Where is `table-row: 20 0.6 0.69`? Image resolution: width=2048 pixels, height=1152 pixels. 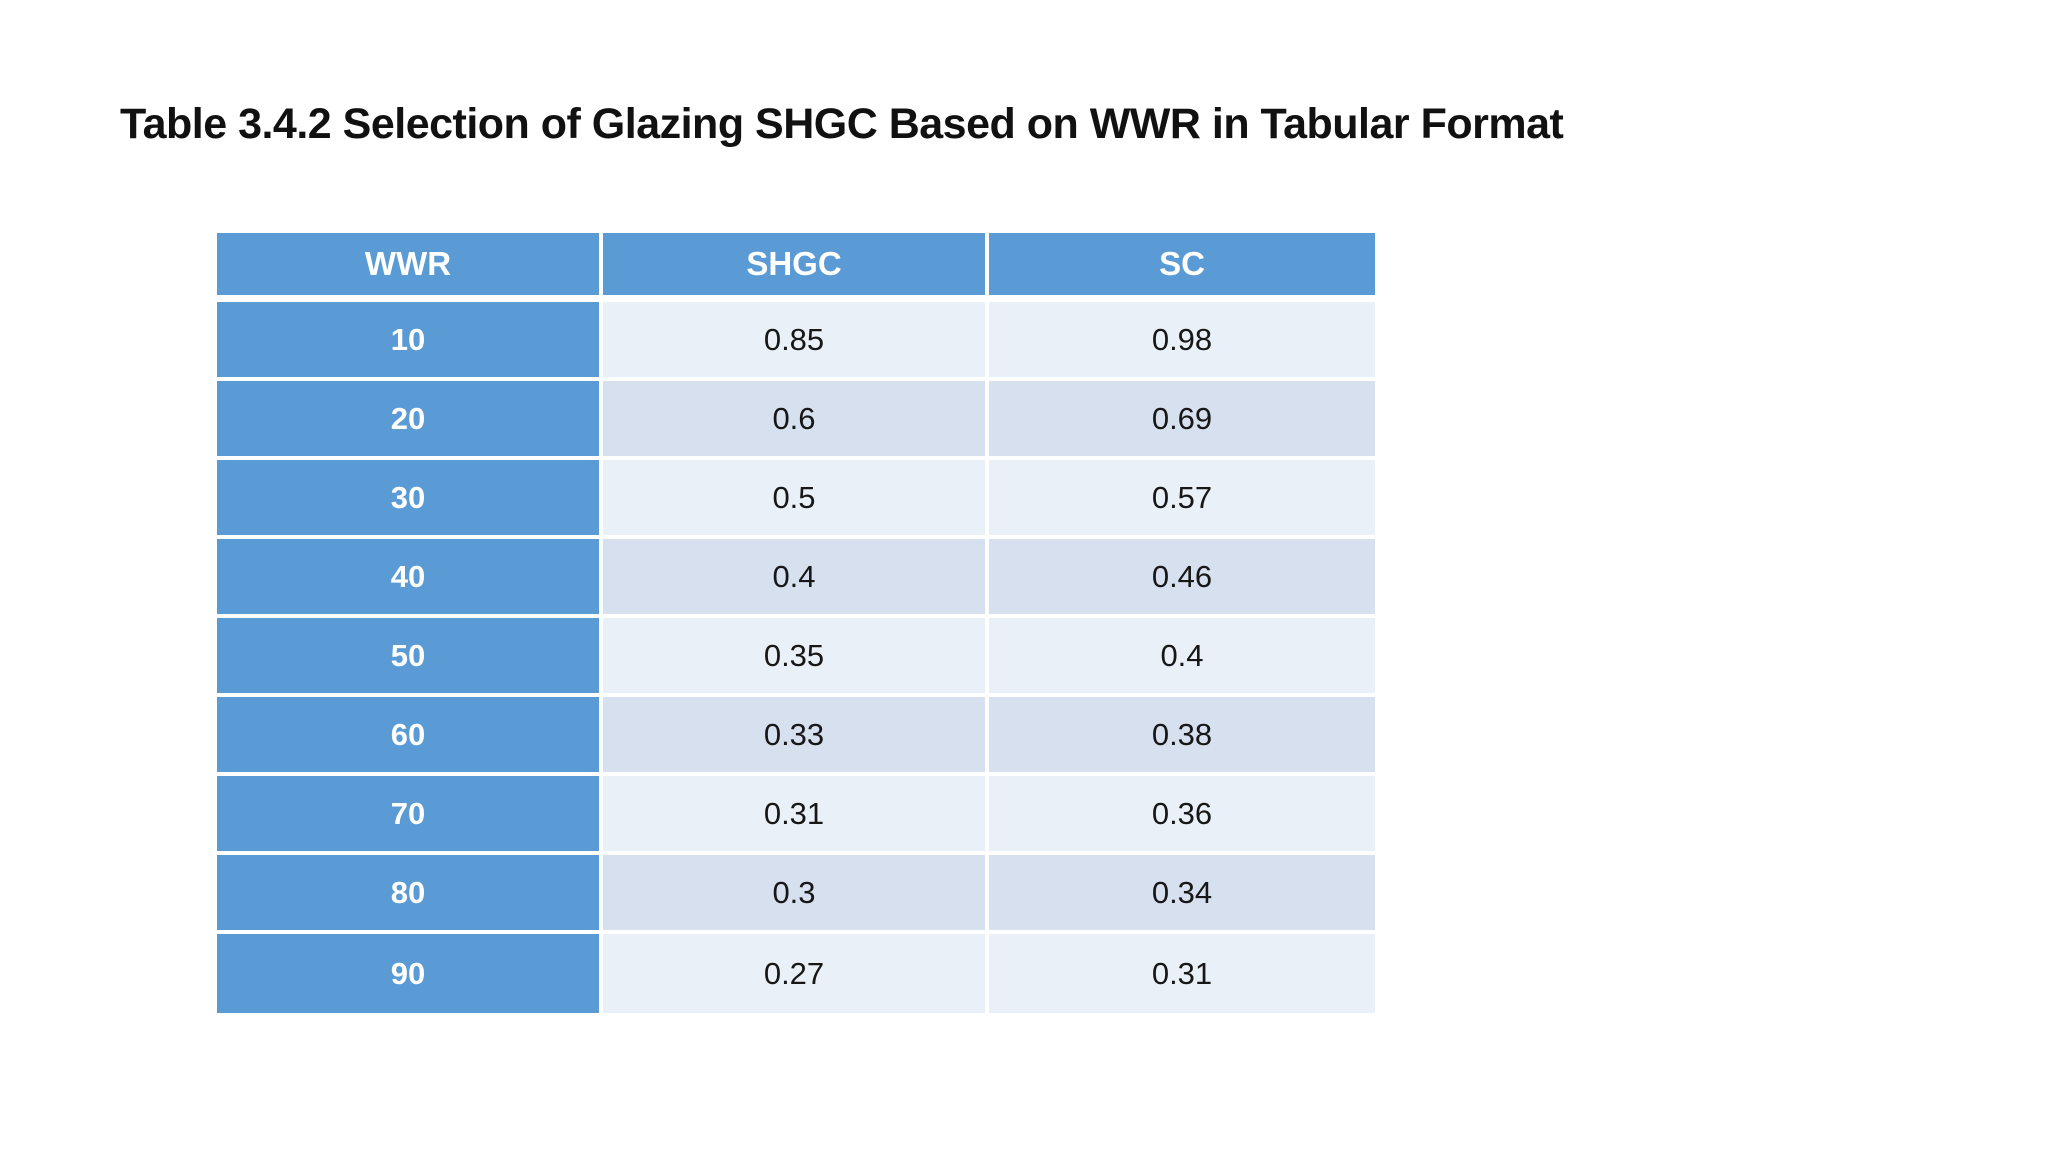
table-row: 20 0.6 0.69 is located at coordinates (796, 420).